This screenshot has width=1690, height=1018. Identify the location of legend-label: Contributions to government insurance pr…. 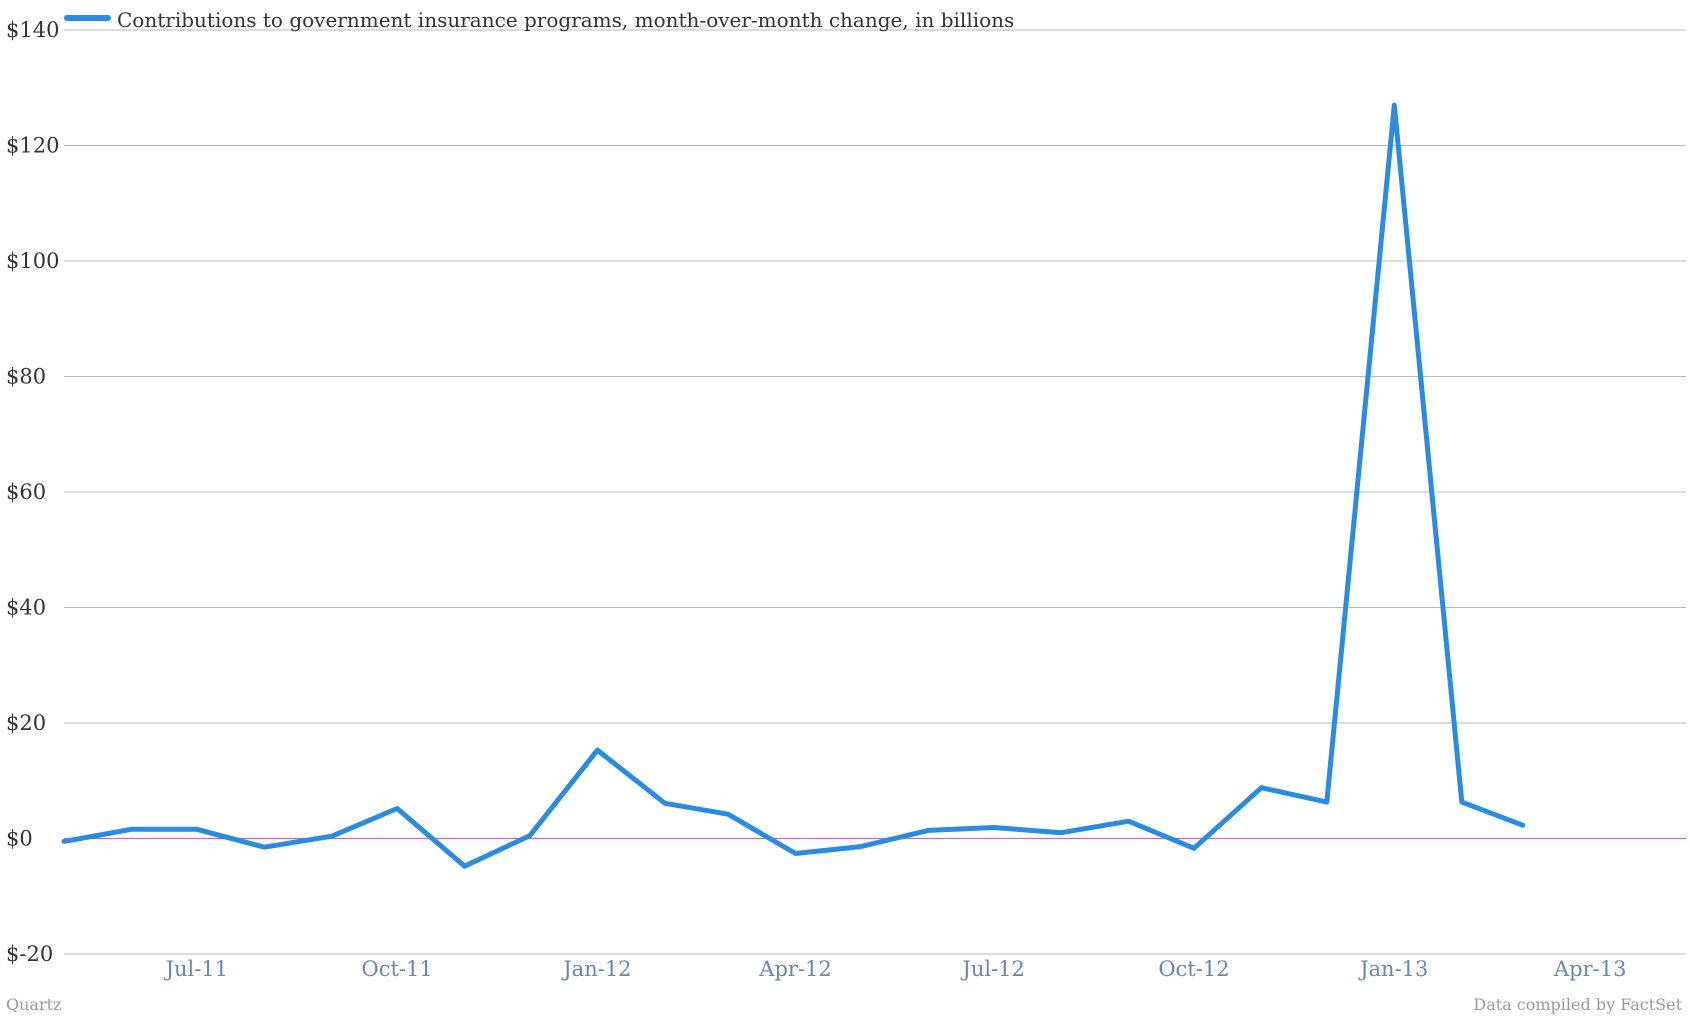
(565, 20).